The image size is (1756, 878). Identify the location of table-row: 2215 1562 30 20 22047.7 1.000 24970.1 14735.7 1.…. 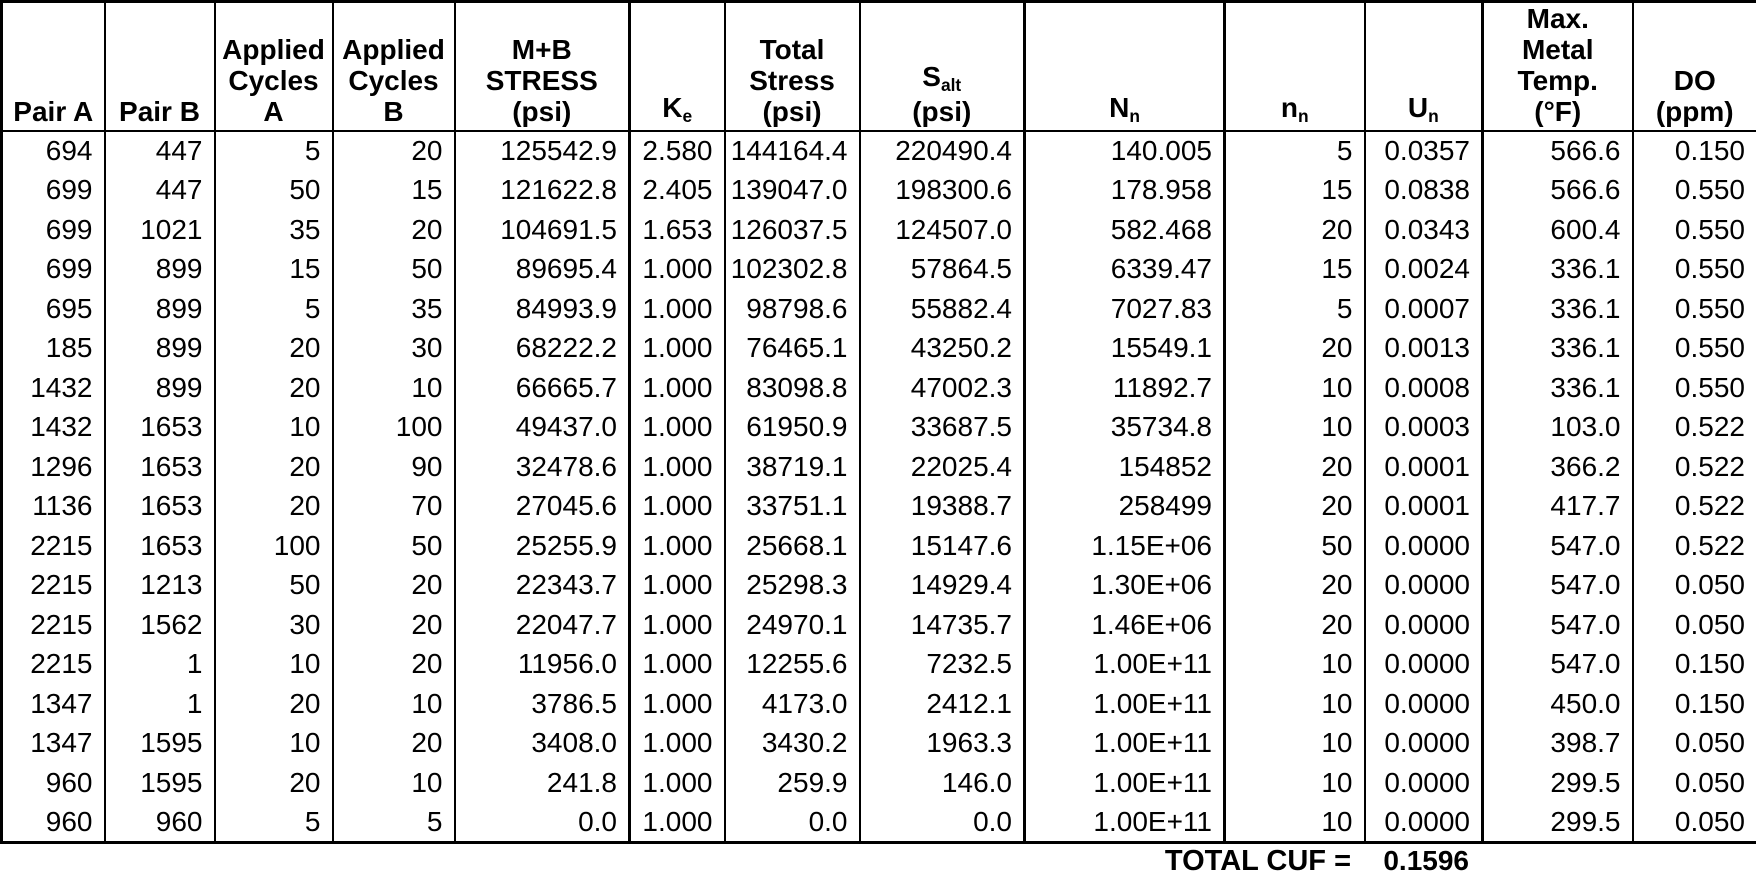
(879, 625).